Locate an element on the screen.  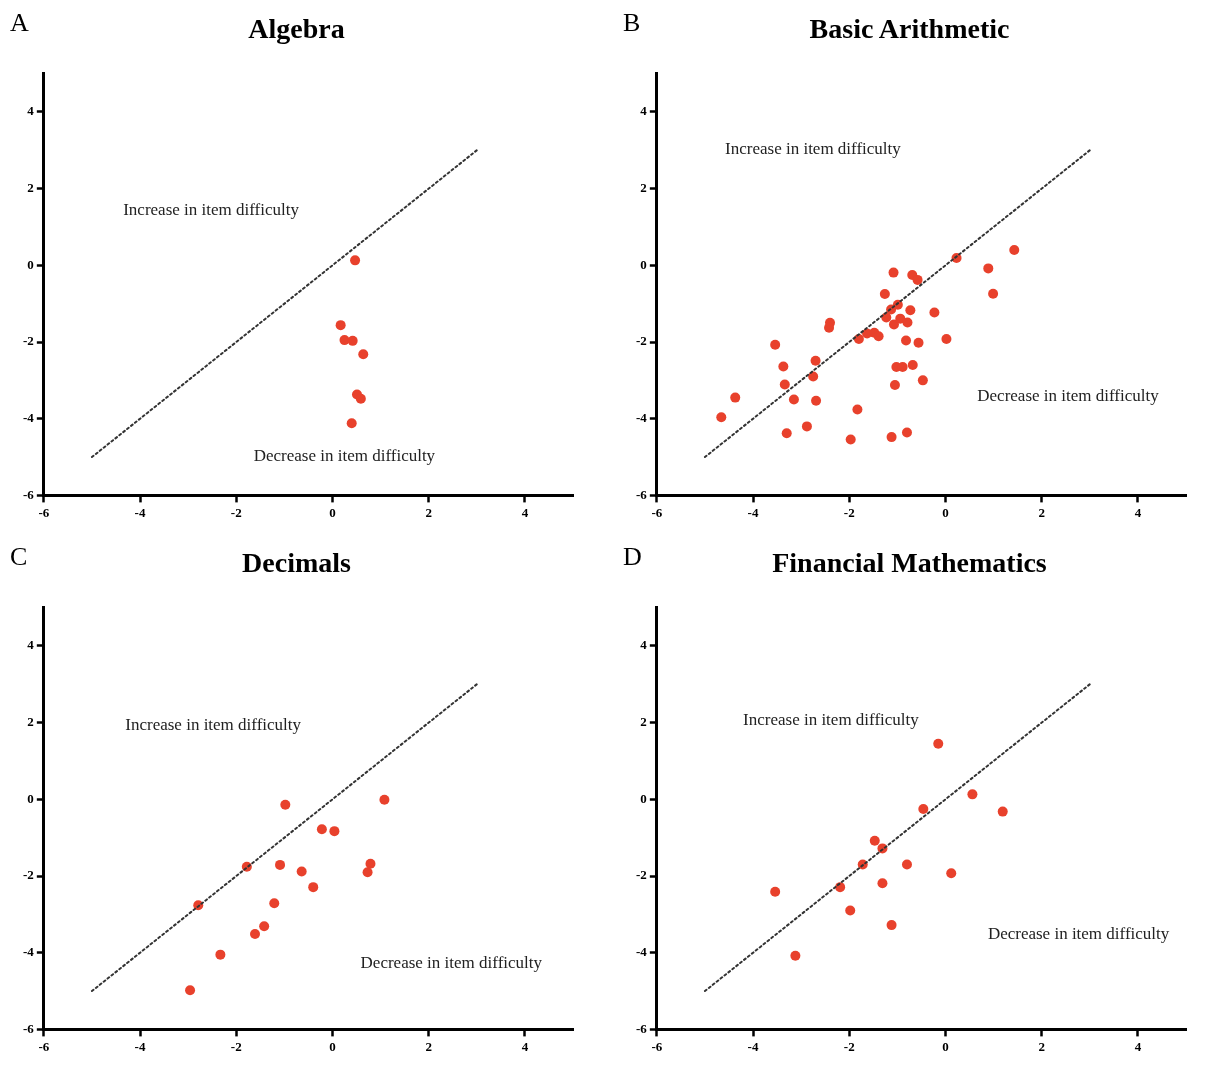
chart-subtitle: B is located at coordinates (632, 23).